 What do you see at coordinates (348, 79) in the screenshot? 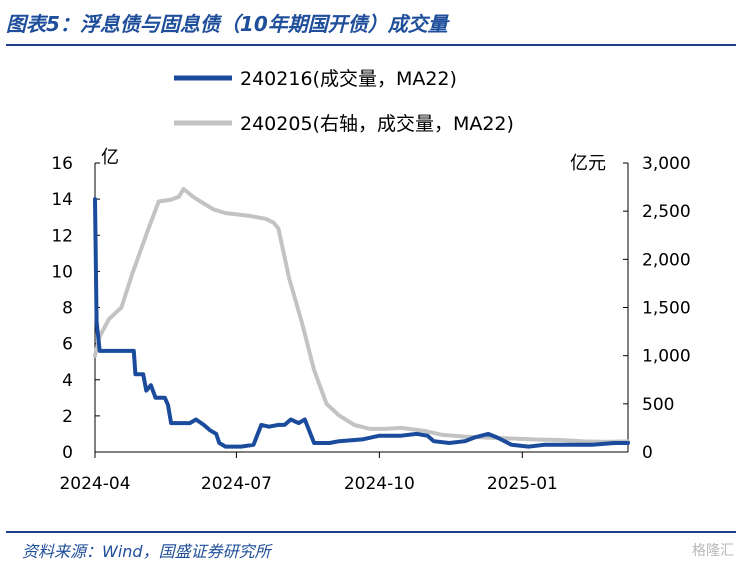
I see `legend-label: 240216(成交量，MA22)` at bounding box center [348, 79].